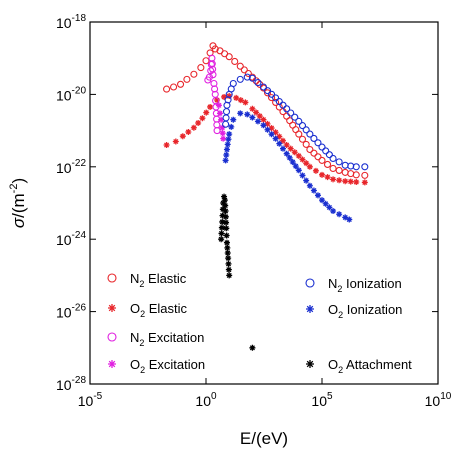 The height and width of the screenshot is (460, 474). Describe the element at coordinates (90, 400) in the screenshot. I see `x-tick-label: 10⁻⁵` at that location.